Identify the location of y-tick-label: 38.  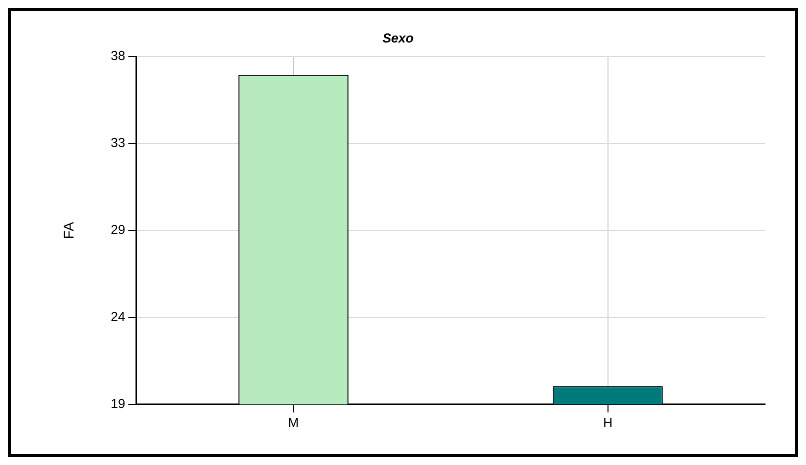
(118, 56).